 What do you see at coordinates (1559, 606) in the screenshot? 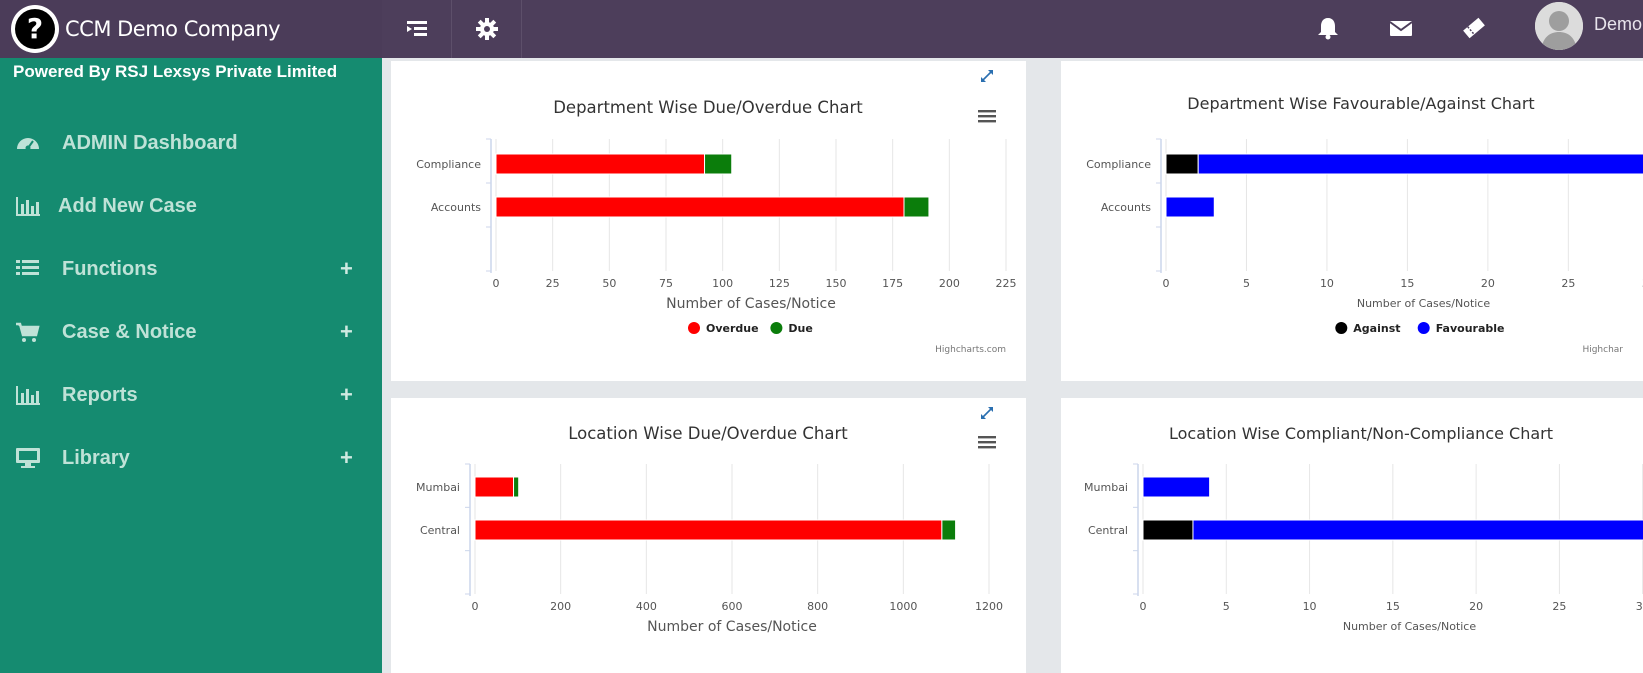
I see `x-tick-label: 25` at bounding box center [1559, 606].